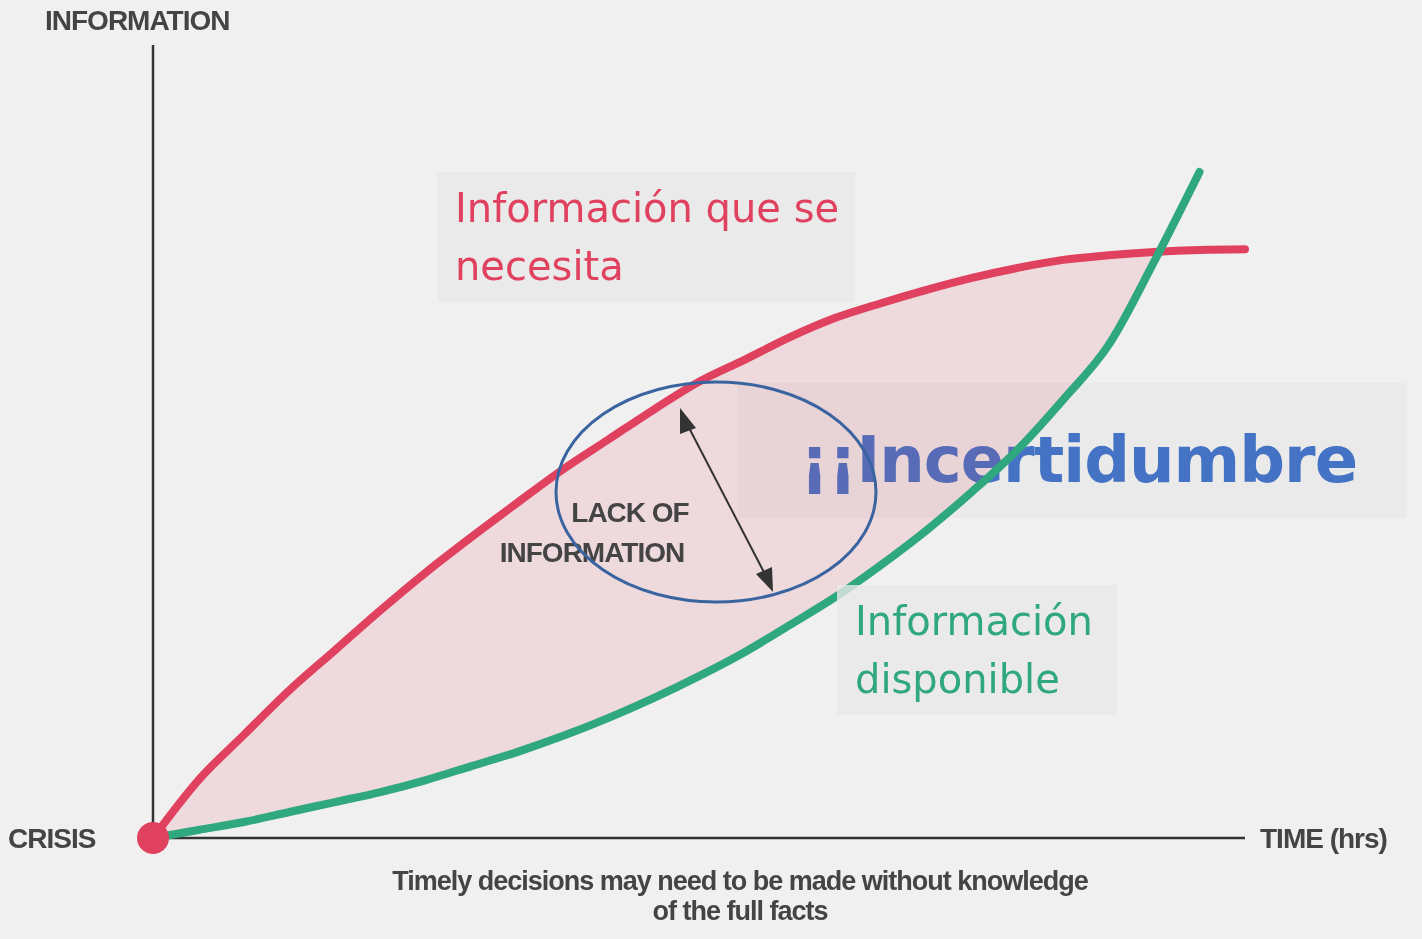  I want to click on text: CRISIS, so click(52, 838).